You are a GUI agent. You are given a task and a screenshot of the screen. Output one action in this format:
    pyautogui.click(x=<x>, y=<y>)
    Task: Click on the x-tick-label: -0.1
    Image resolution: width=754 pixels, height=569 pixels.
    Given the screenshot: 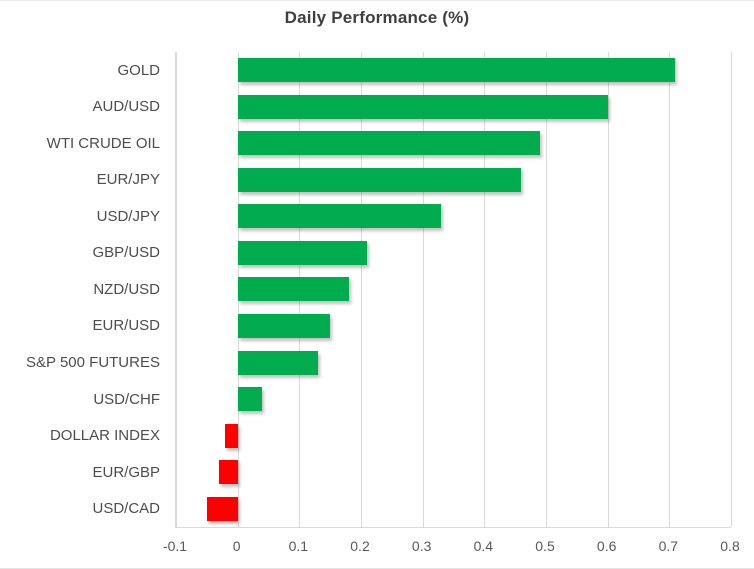 What is the action you would take?
    pyautogui.click(x=175, y=546)
    